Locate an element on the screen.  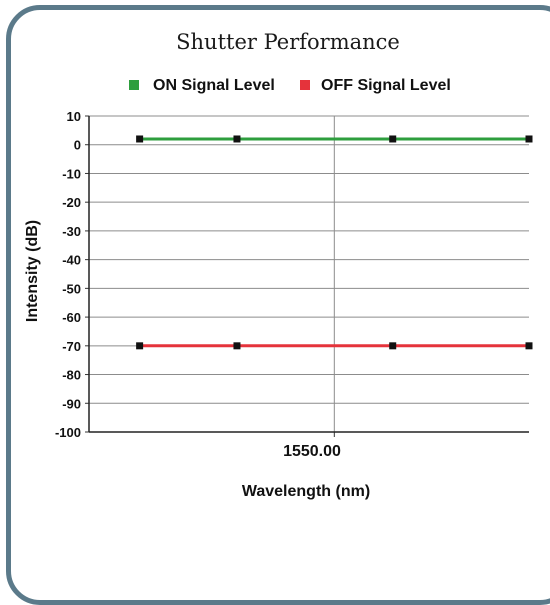
legend-swatch-off is located at coordinates (305, 85).